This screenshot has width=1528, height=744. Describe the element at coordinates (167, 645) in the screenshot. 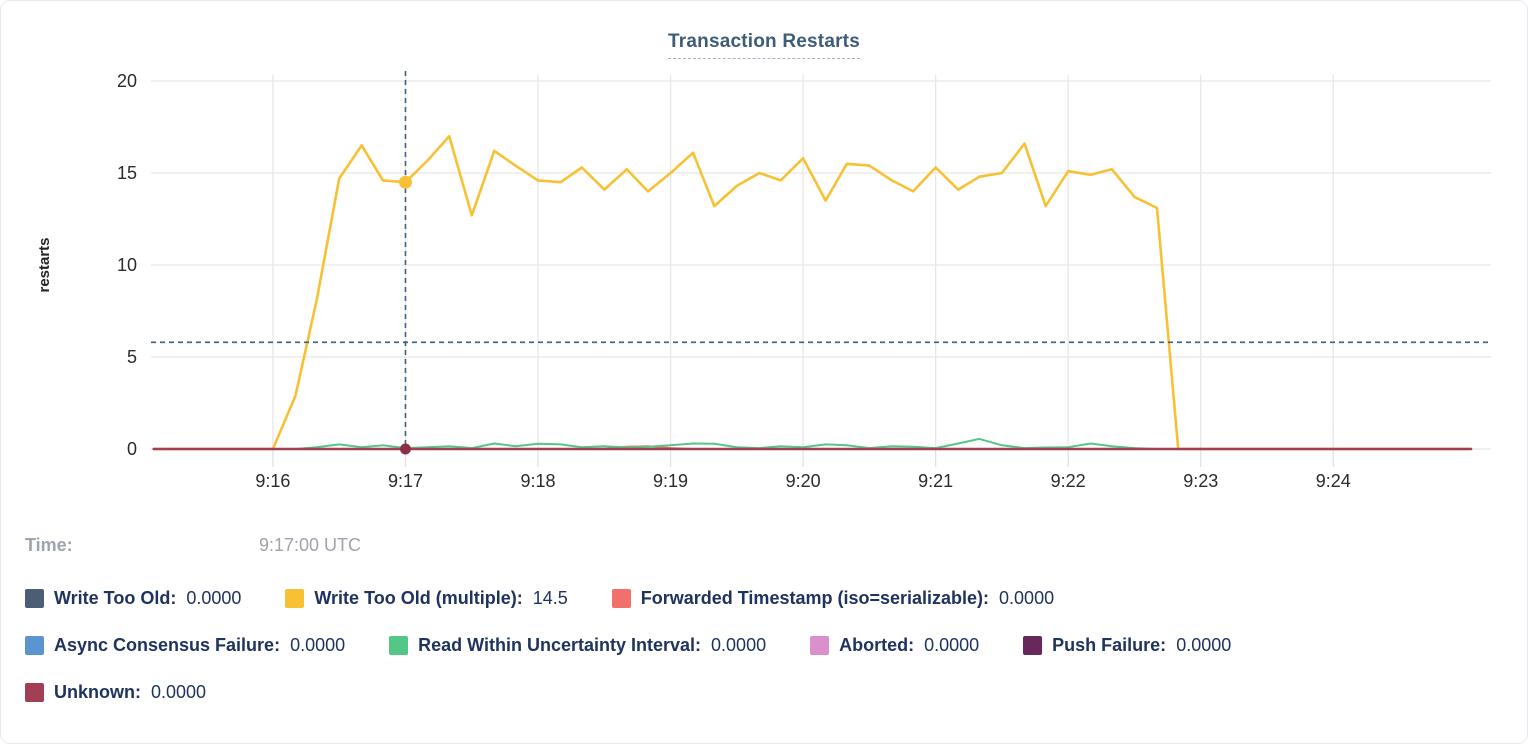

I see `legend-label: Async Consensus Failure:` at that location.